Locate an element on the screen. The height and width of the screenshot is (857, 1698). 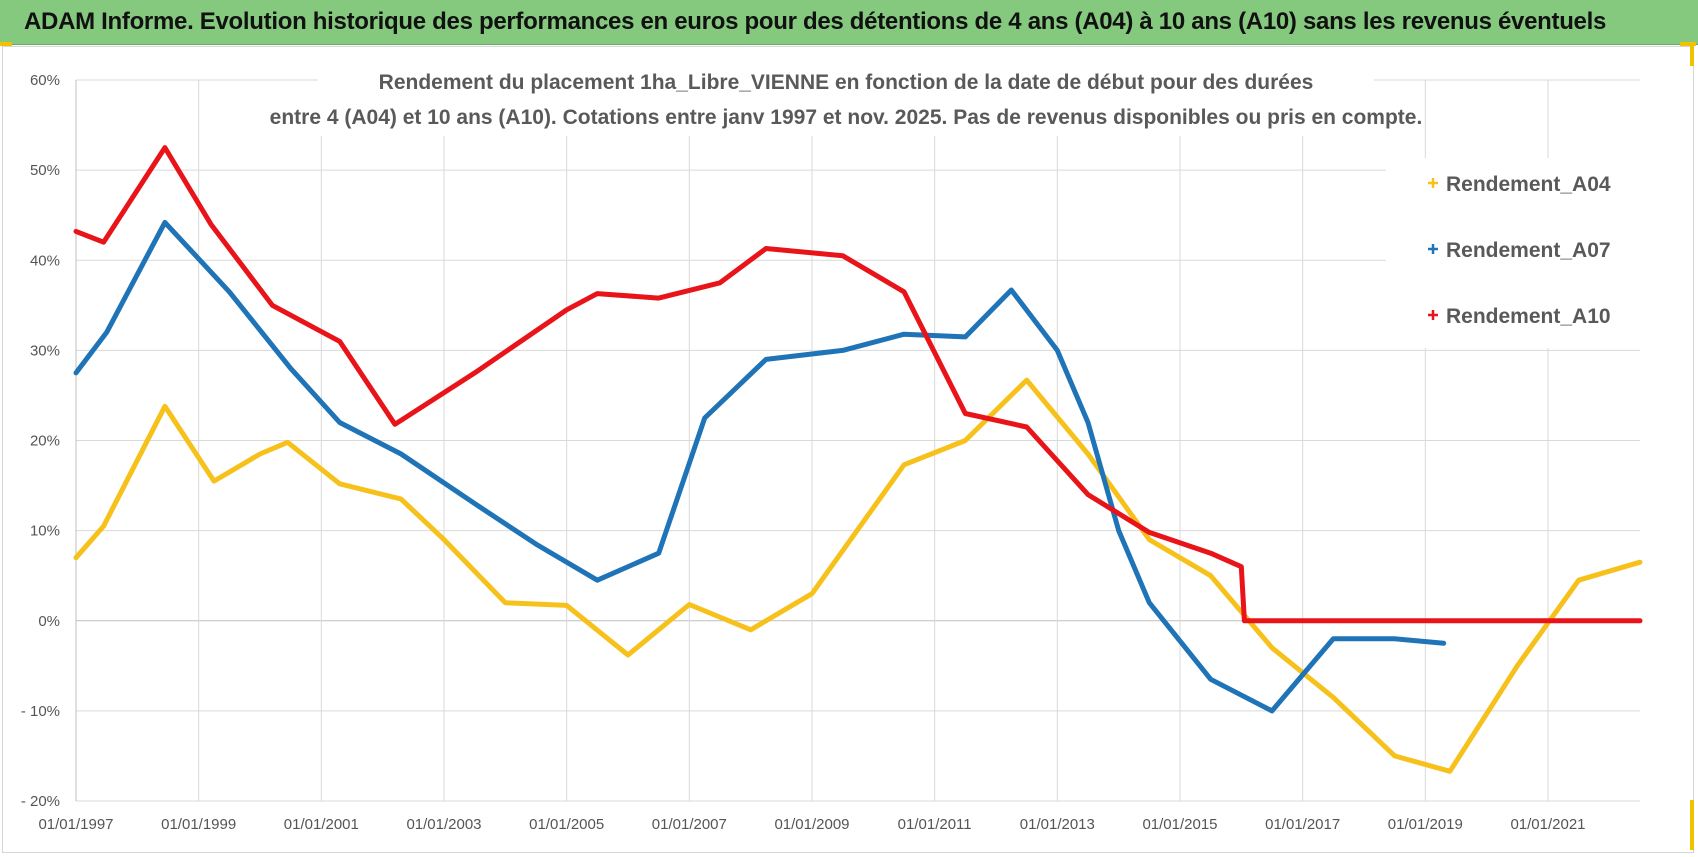
y-tick-label: - 10% is located at coordinates (40, 711).